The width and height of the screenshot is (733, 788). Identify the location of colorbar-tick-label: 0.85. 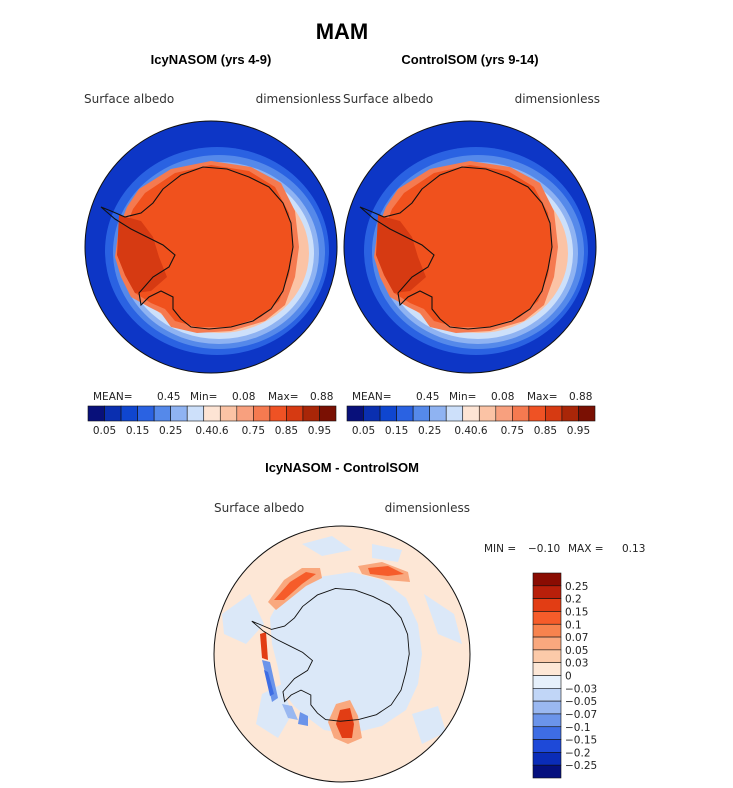
(545, 431).